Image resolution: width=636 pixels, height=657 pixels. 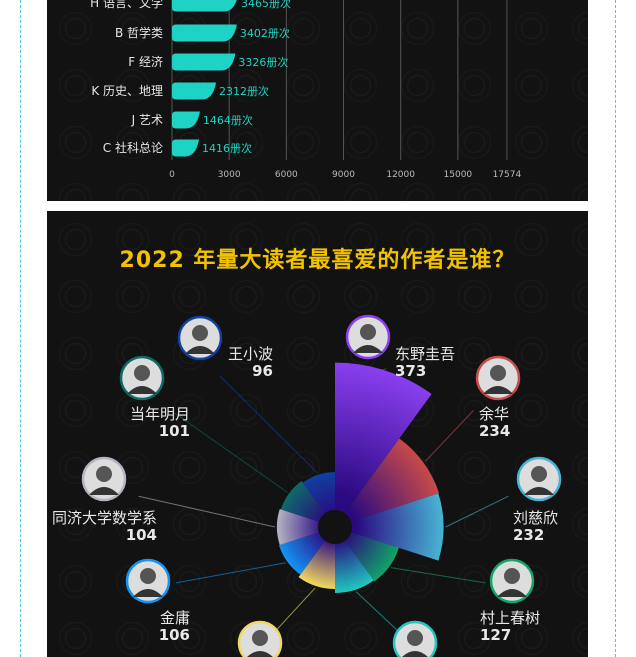 What do you see at coordinates (229, 175) in the screenshot?
I see `x-tick-label: 3000` at bounding box center [229, 175].